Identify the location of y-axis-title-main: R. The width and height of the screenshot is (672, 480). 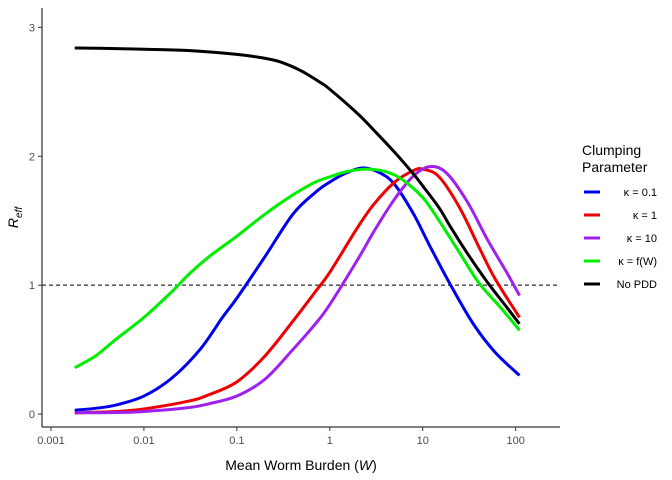
(13, 223).